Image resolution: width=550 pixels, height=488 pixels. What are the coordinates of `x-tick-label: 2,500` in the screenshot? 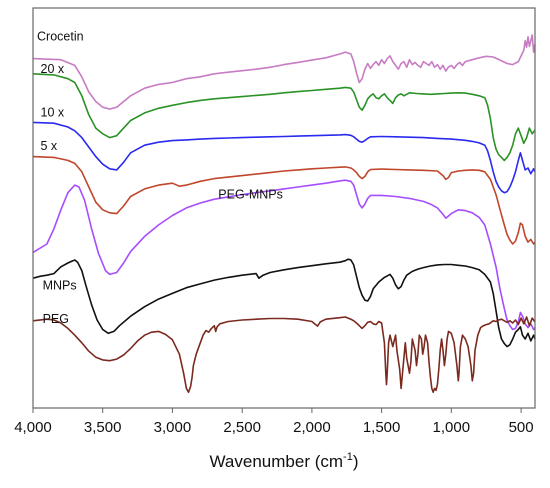 It's located at (242, 427).